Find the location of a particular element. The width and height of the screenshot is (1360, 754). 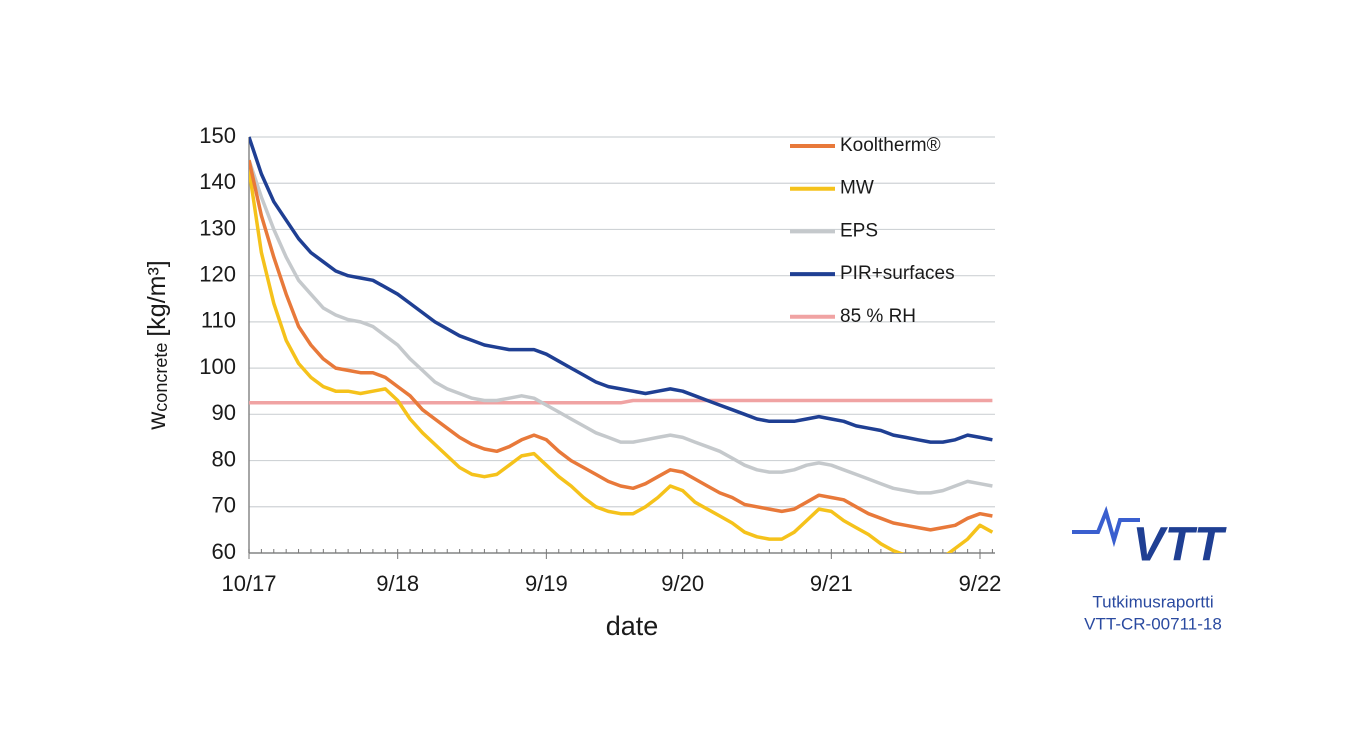

x-tick-label: 10/17 is located at coordinates (248, 583).